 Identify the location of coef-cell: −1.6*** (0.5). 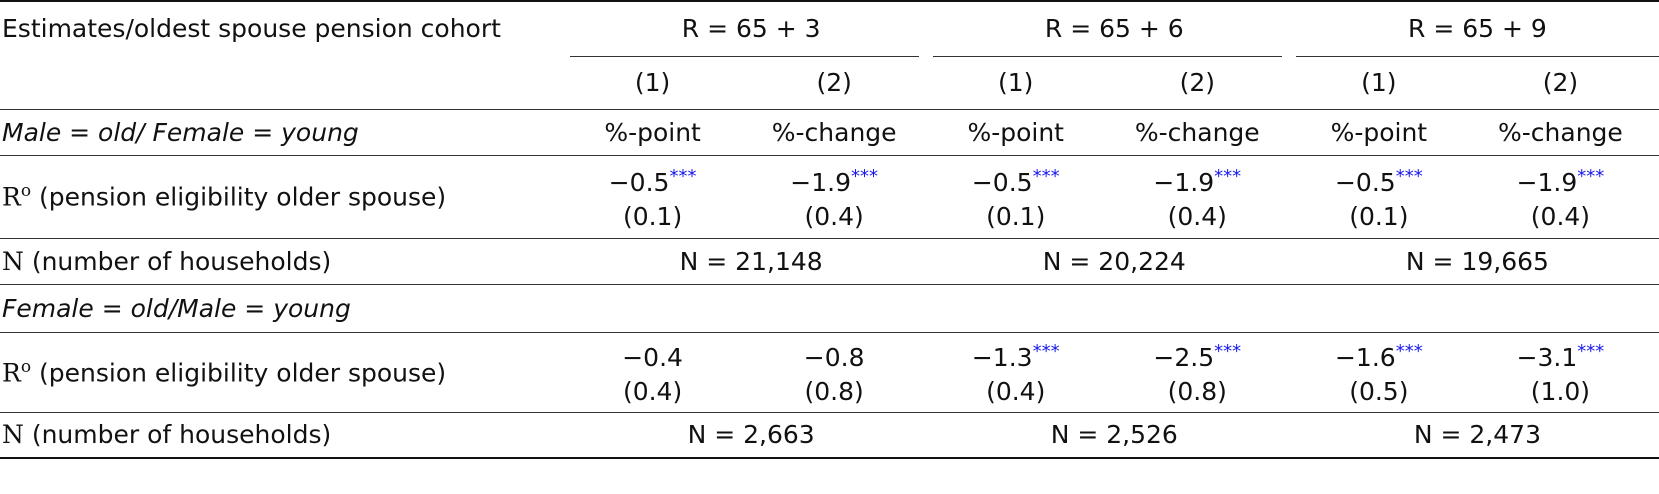
(1379, 372).